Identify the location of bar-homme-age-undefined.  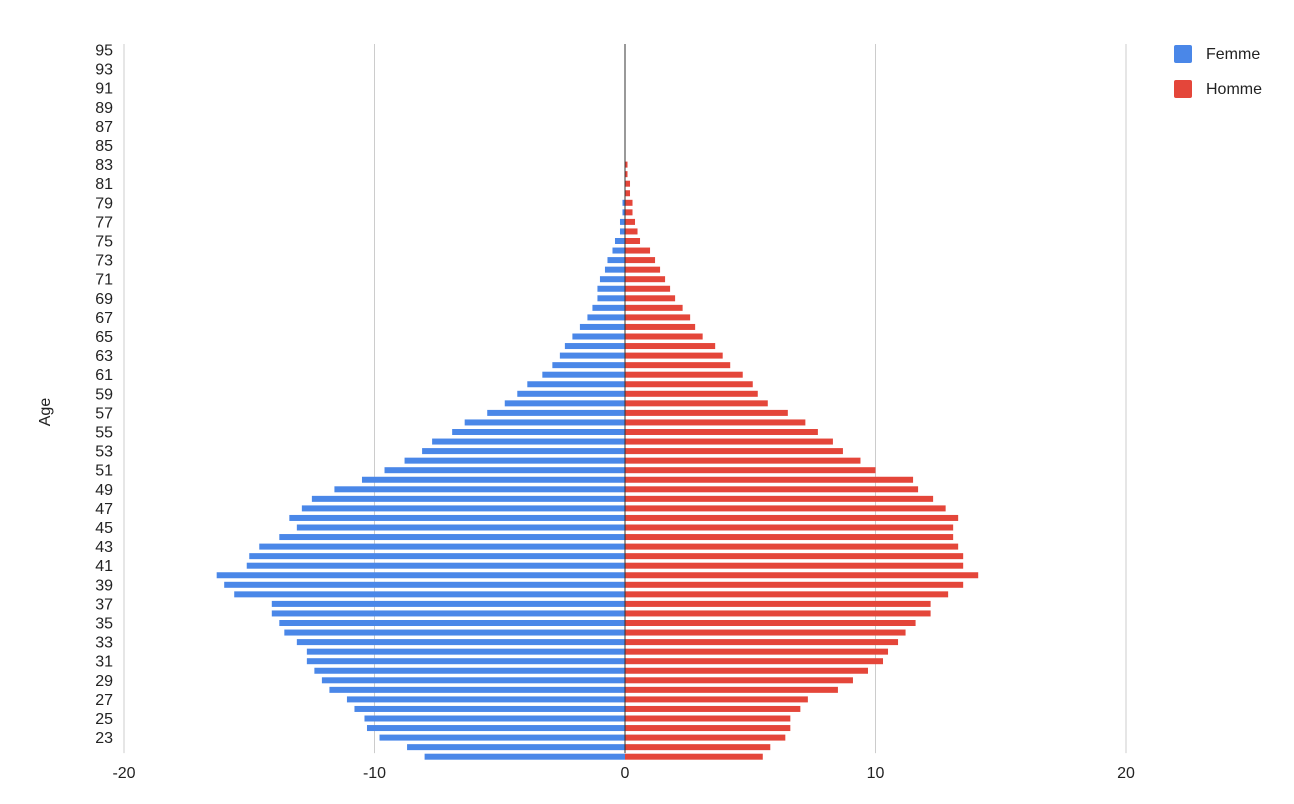
(694, 756).